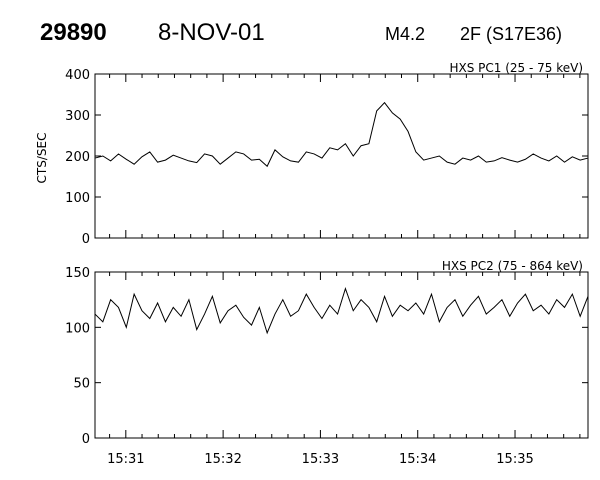  Describe the element at coordinates (514, 459) in the screenshot. I see `x-tick-label: 15:35` at that location.